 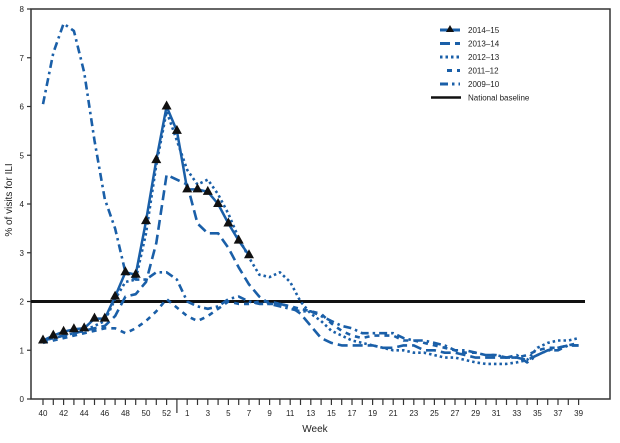 What do you see at coordinates (84, 413) in the screenshot?
I see `x-tick-label: 44` at bounding box center [84, 413].